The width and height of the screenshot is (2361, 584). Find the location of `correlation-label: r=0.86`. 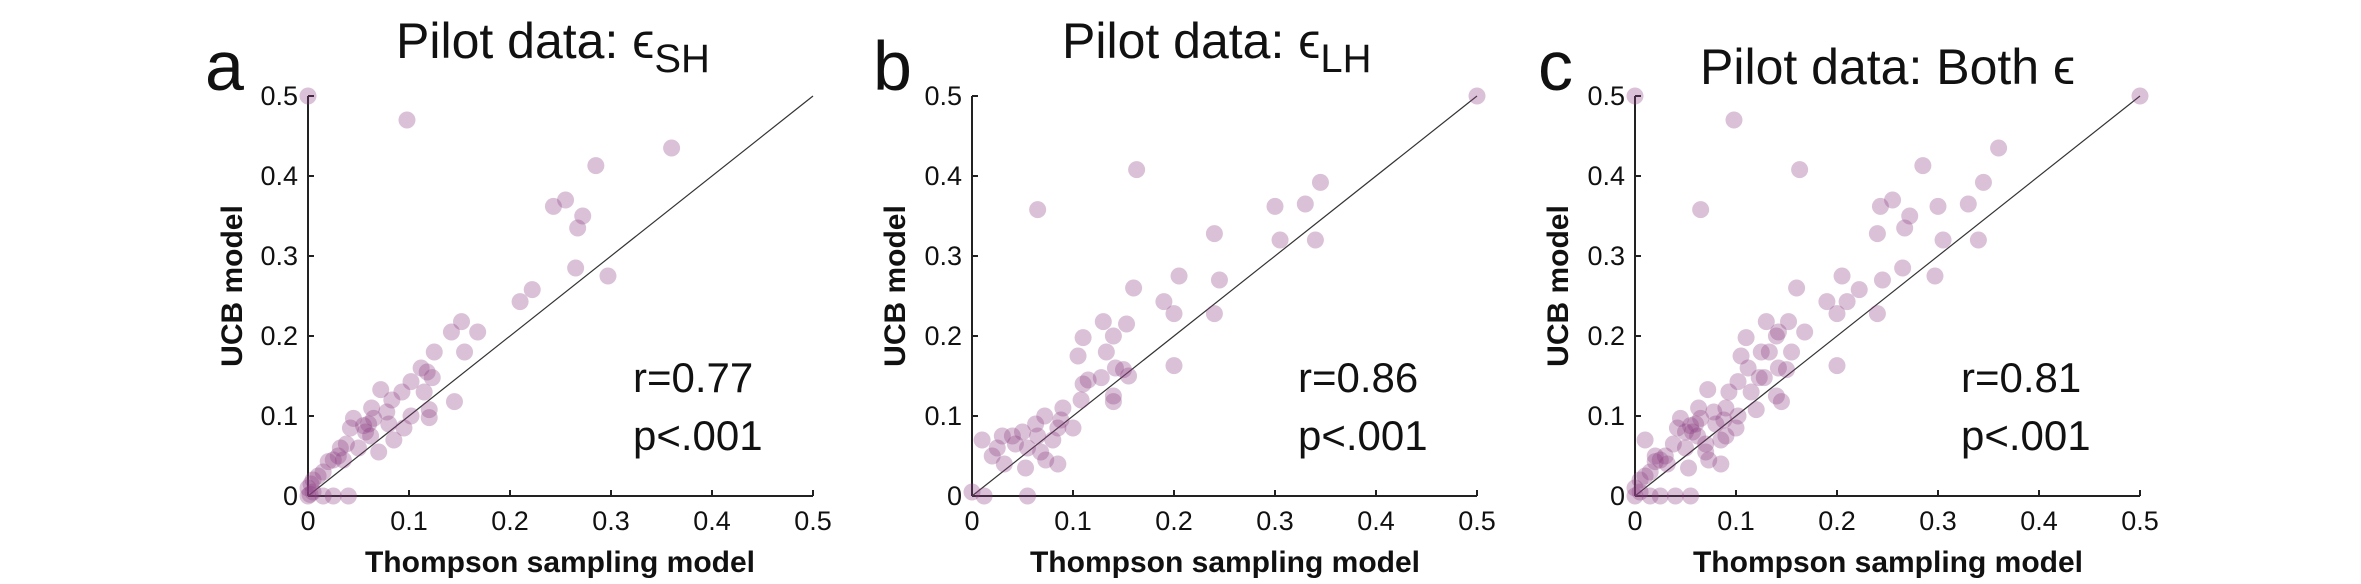

correlation-label: r=0.86 is located at coordinates (1358, 377).